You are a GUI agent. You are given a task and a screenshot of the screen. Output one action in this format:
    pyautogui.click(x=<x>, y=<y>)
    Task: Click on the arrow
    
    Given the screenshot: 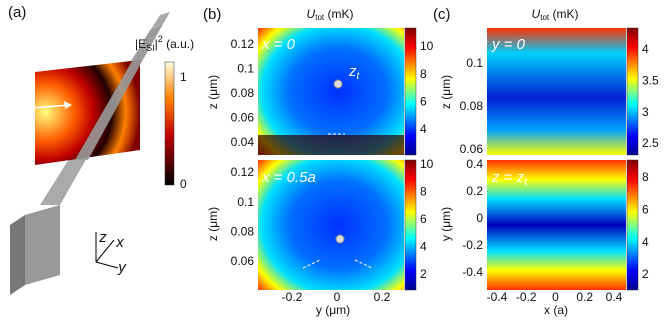 What is the action you would take?
    pyautogui.click(x=37, y=107)
    